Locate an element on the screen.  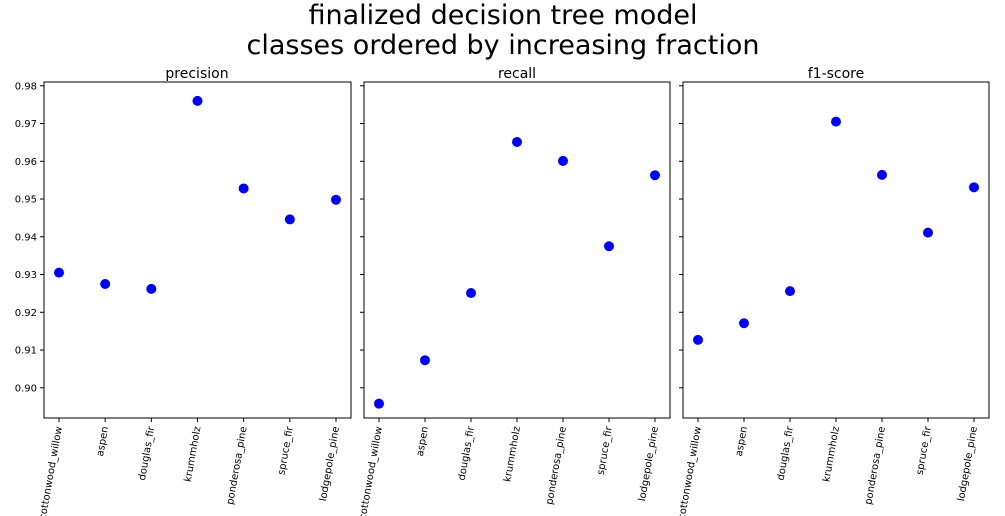
f1-score-point-spruce-fir is located at coordinates (928, 232).